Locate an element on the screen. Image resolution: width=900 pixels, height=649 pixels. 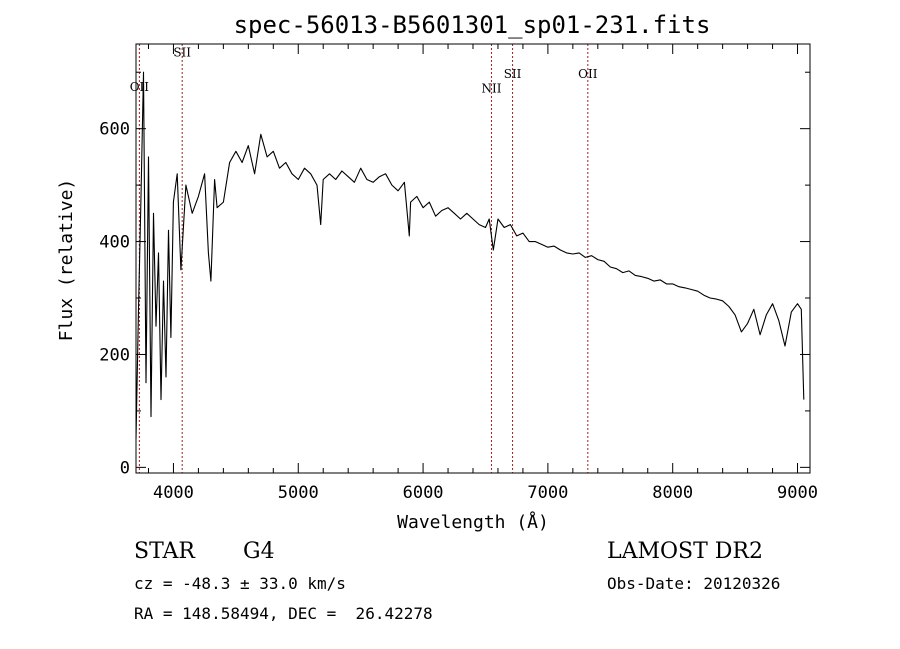
object-class: STAR is located at coordinates (164, 551).